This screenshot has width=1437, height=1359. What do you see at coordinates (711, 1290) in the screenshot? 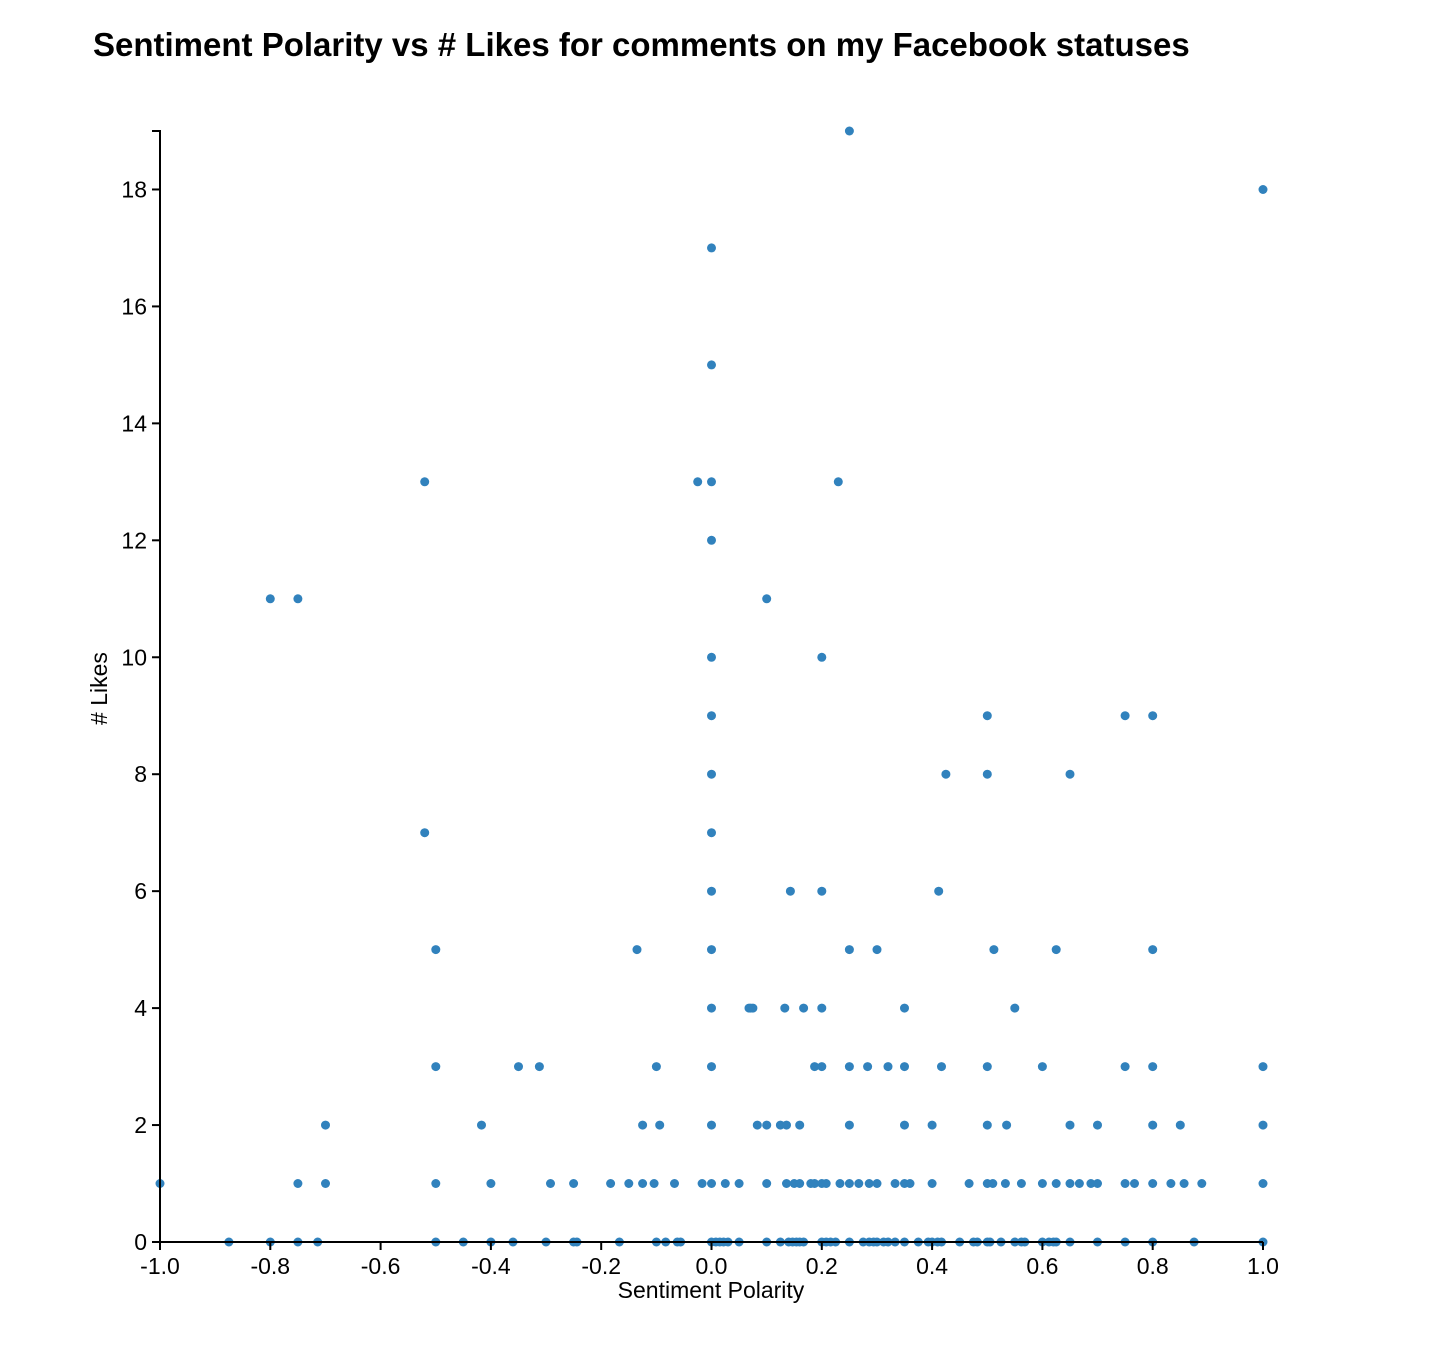
I see `x-axis-label: Sentiment Polarity` at bounding box center [711, 1290].